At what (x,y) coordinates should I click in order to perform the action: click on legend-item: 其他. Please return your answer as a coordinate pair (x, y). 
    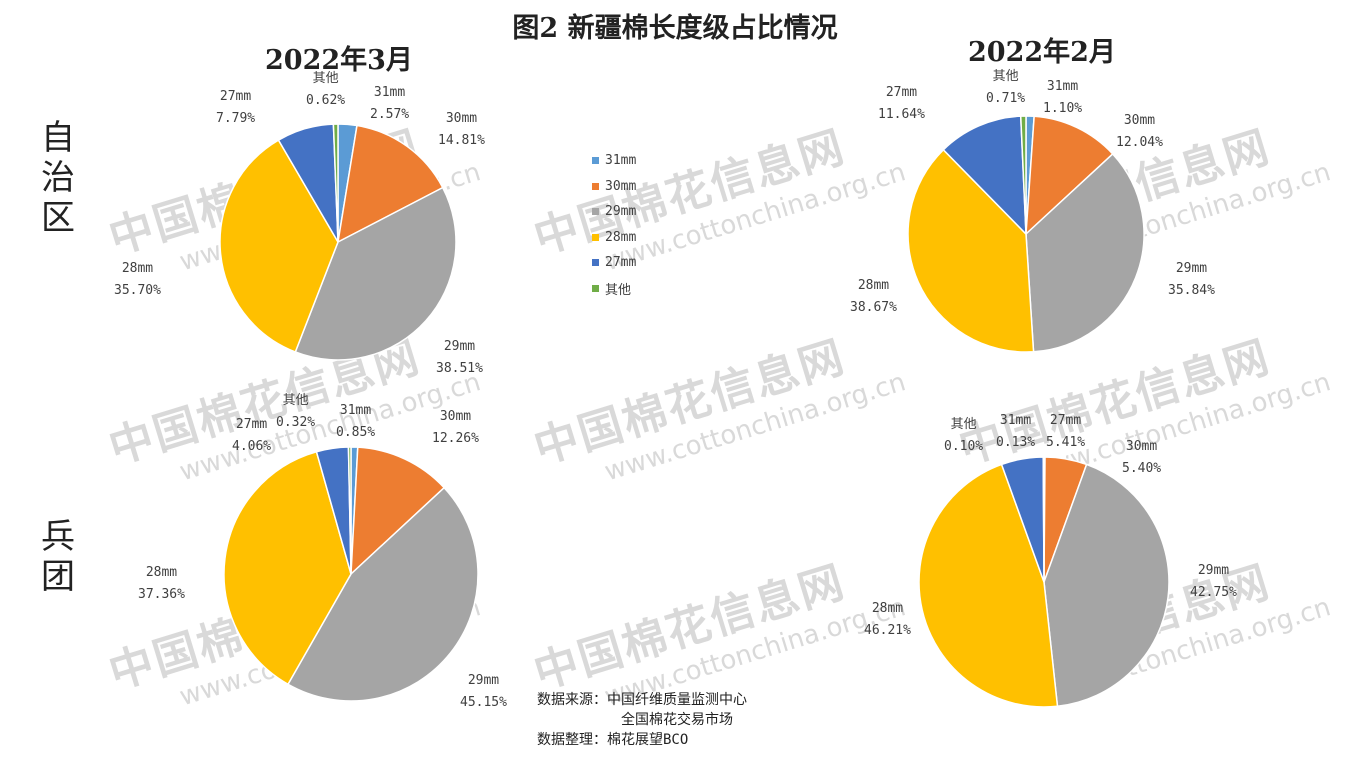
    Looking at the image, I should click on (614, 289).